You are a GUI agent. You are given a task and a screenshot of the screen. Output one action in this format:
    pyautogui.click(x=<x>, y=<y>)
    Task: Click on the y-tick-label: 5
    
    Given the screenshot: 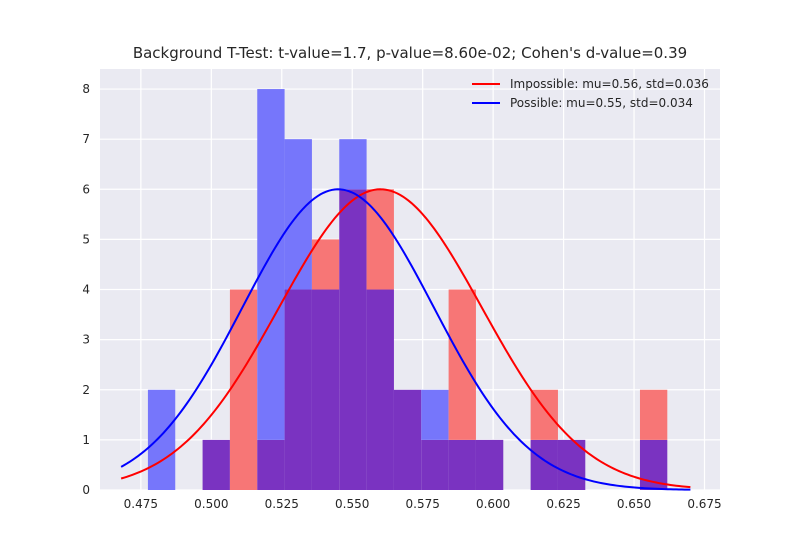 What is the action you would take?
    pyautogui.click(x=86, y=239)
    